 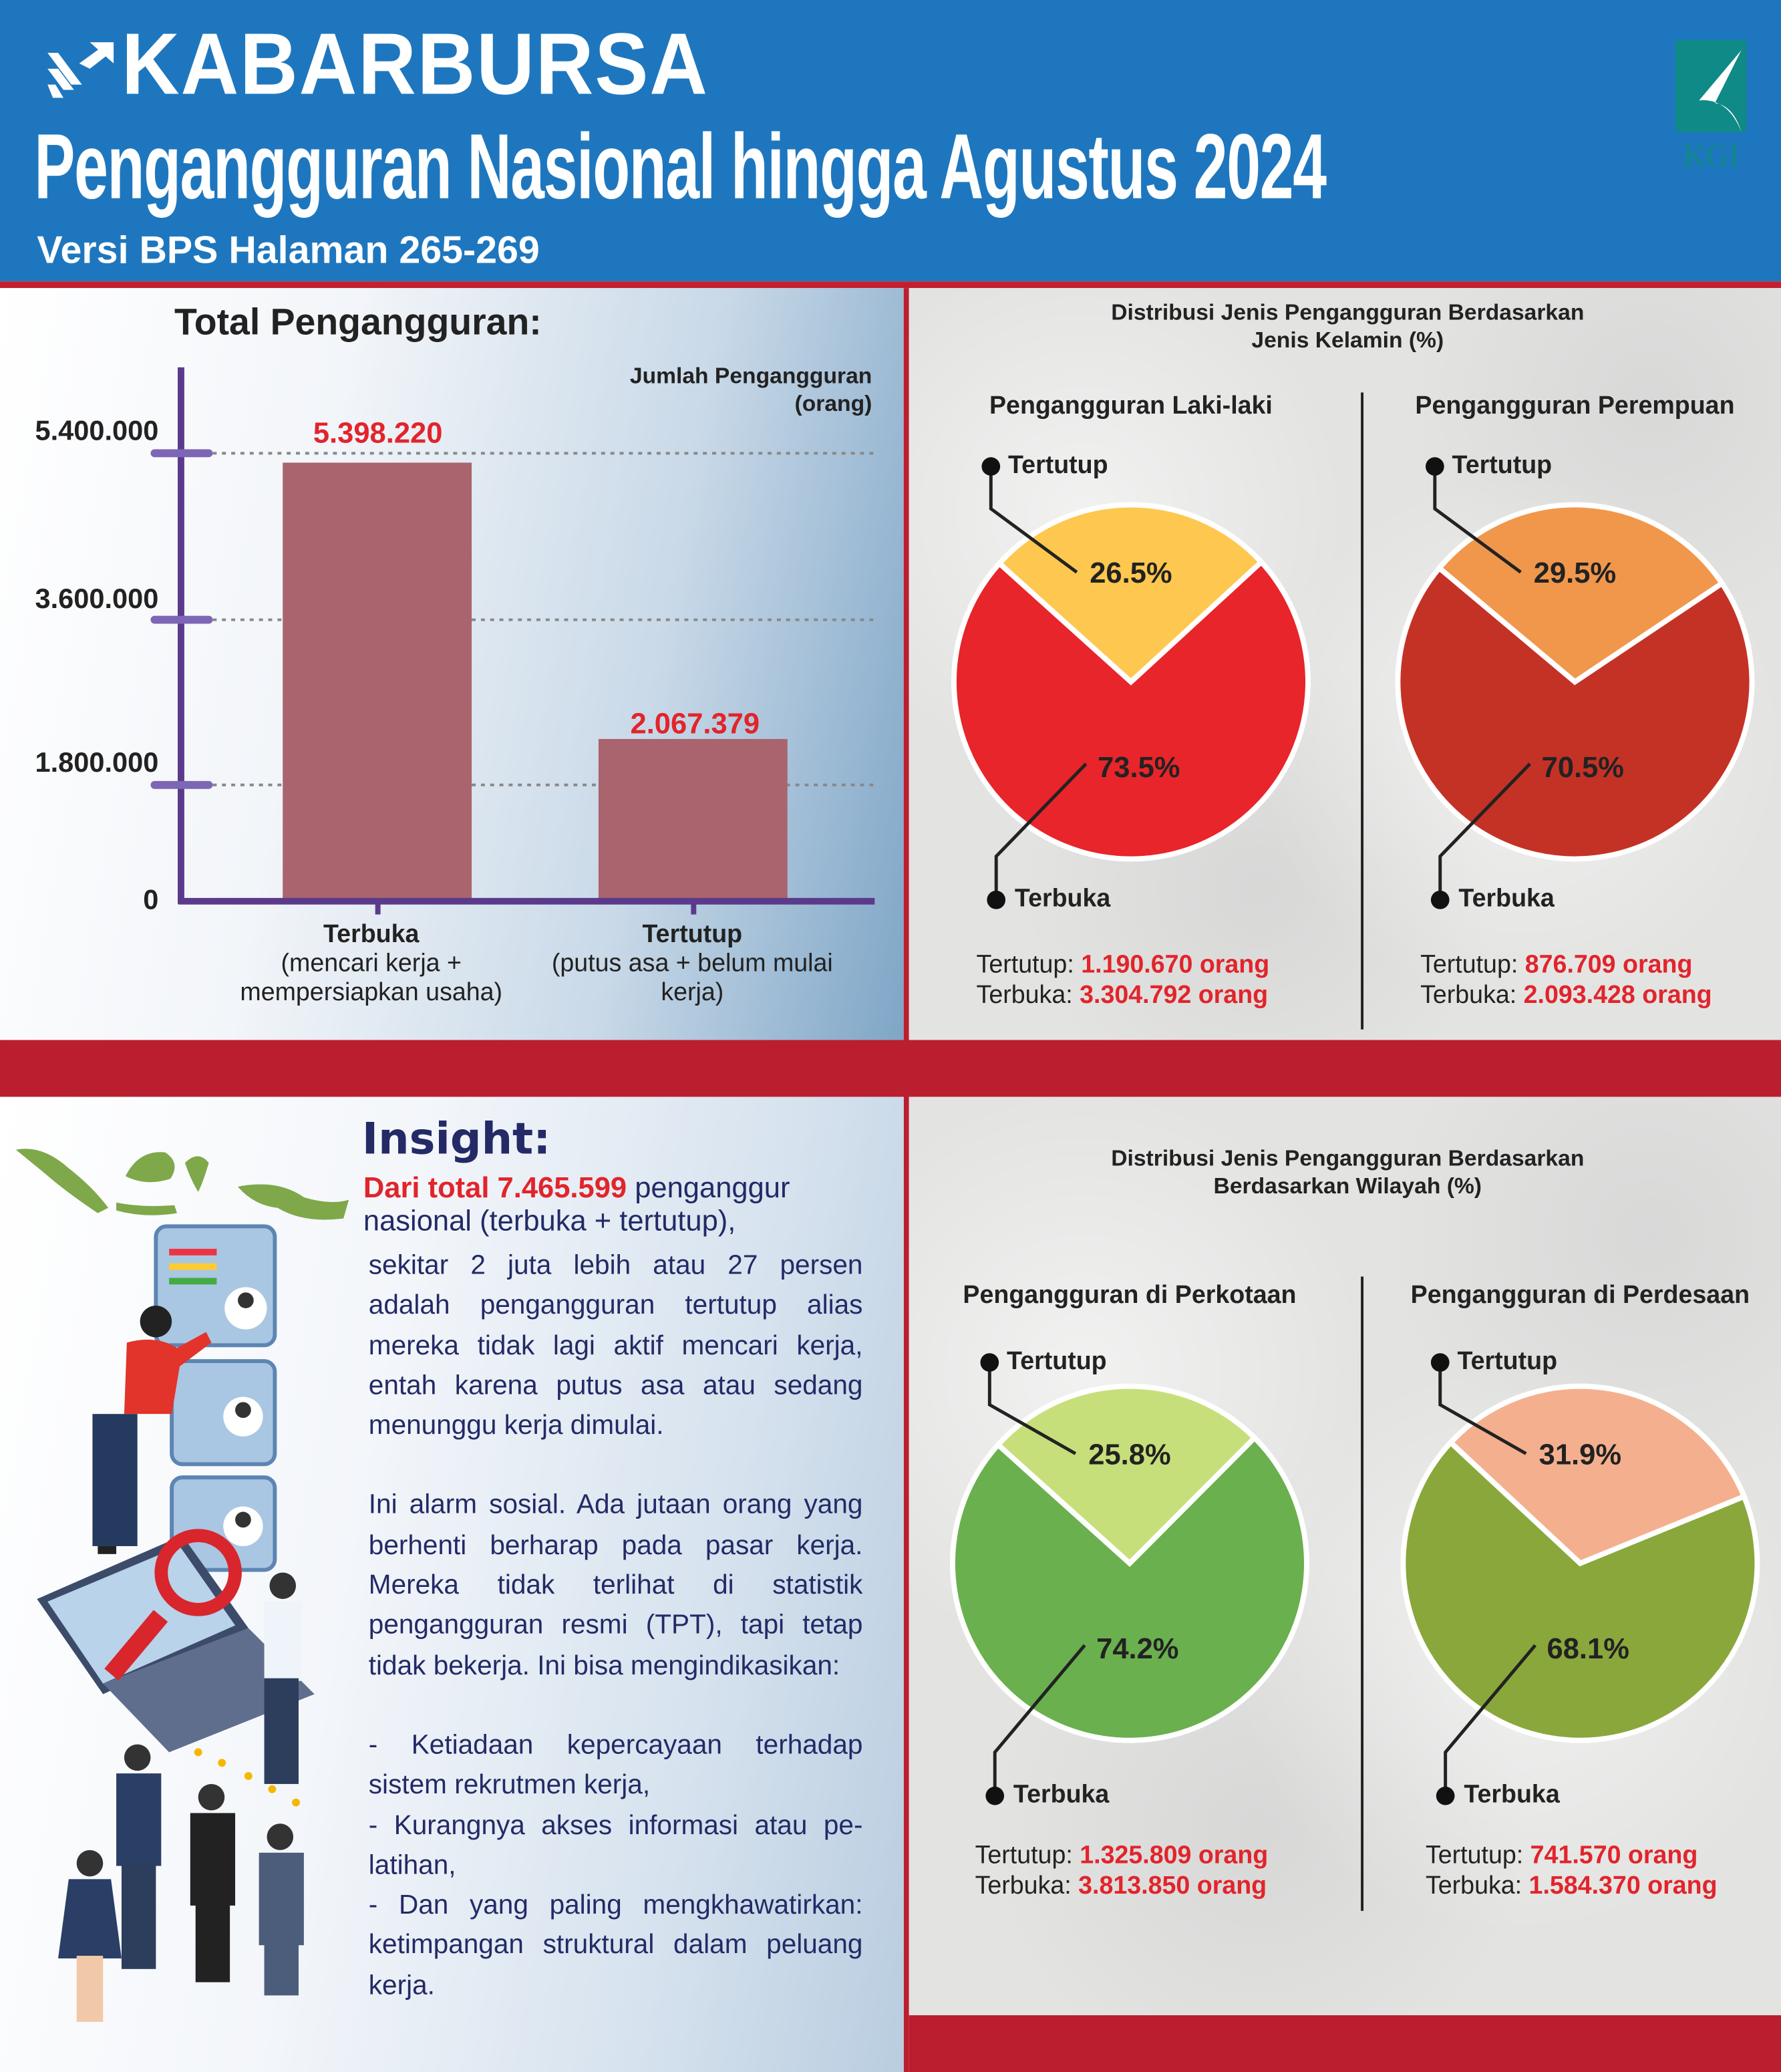 I want to click on ylabel-line: (orang), so click(x=833, y=404).